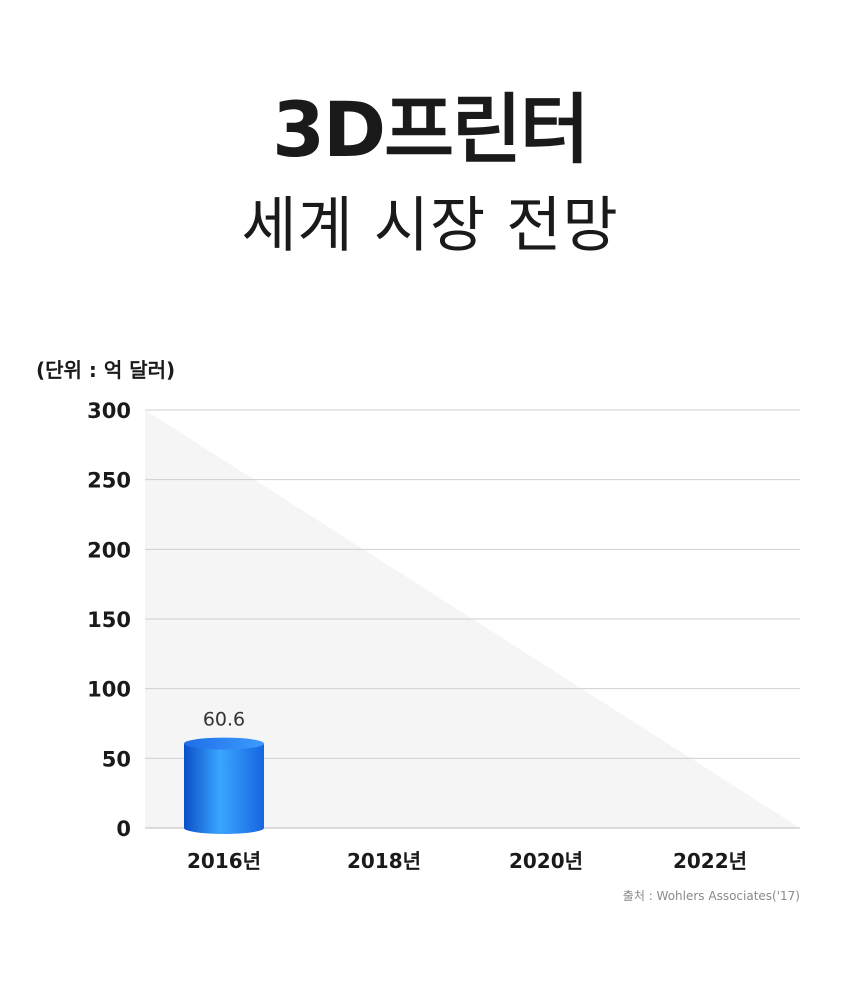 This screenshot has width=860, height=1000. Describe the element at coordinates (467, 861) in the screenshot. I see `x-axis-categories: 2016년 2018년 2020년 2022년` at that location.